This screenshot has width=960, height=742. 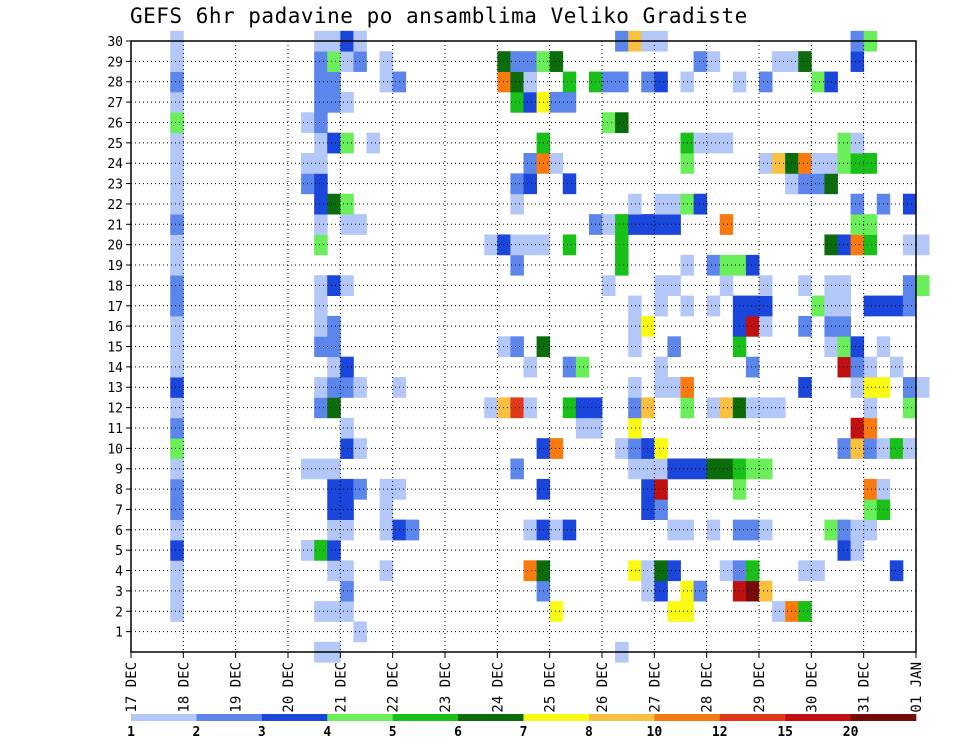 What do you see at coordinates (115, 286) in the screenshot?
I see `y-tick-label: 18` at bounding box center [115, 286].